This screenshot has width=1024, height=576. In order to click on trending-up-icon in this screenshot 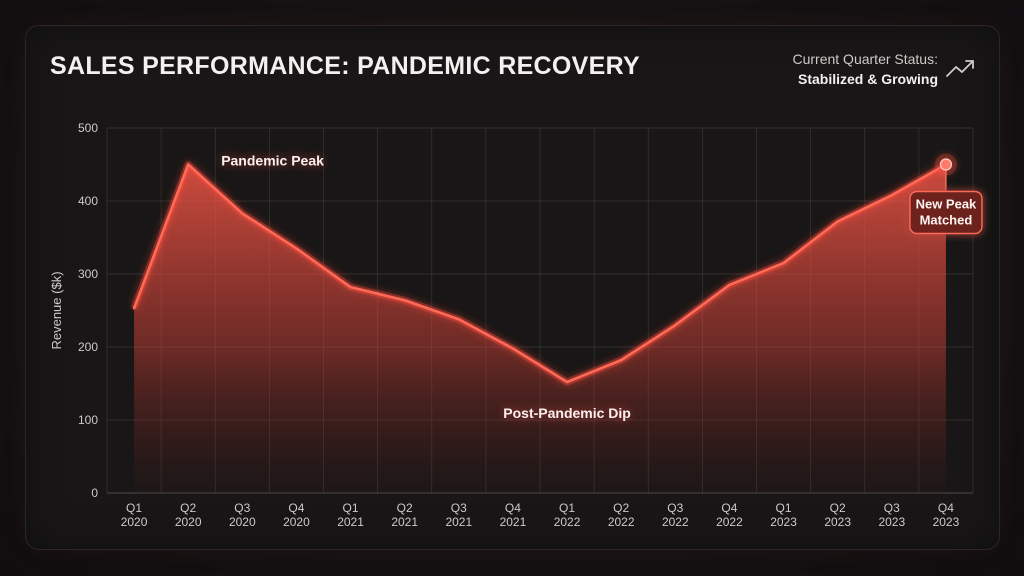, I will do `click(960, 68)`.